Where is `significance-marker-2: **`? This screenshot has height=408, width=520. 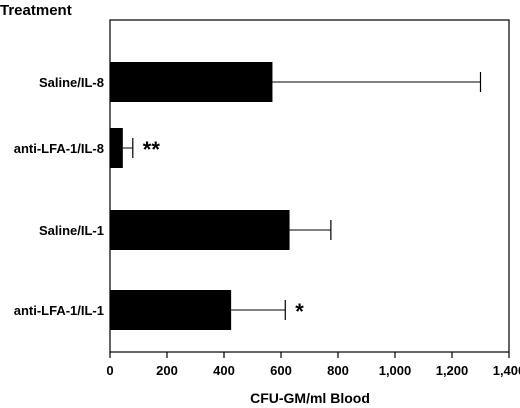
significance-marker-2: ** is located at coordinates (152, 149).